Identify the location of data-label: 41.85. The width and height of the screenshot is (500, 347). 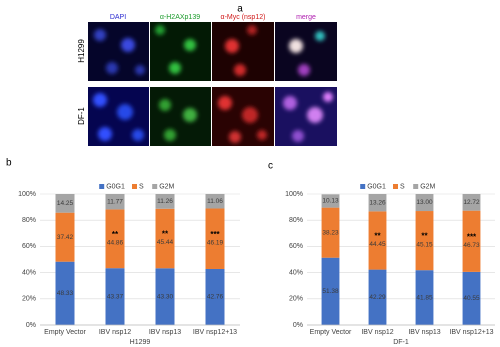
(424, 297).